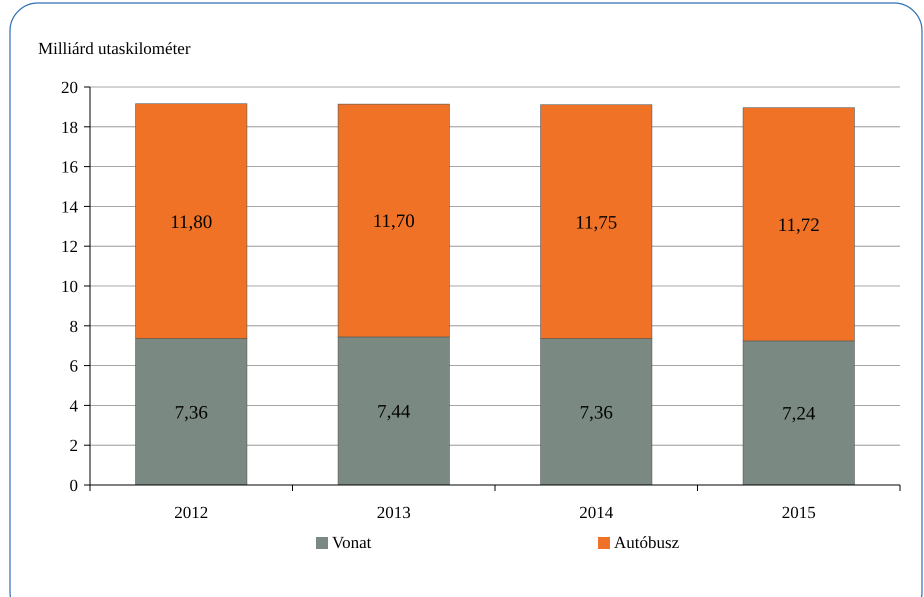 The image size is (924, 597). I want to click on legend-label: Autóbusz, so click(647, 542).